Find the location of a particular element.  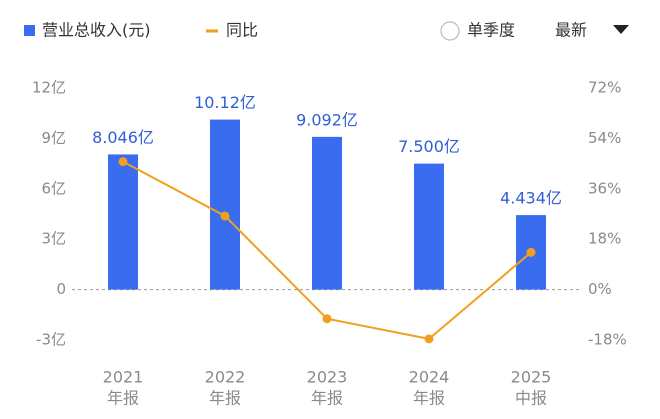

y-tick-label: 3亿 is located at coordinates (53, 239).